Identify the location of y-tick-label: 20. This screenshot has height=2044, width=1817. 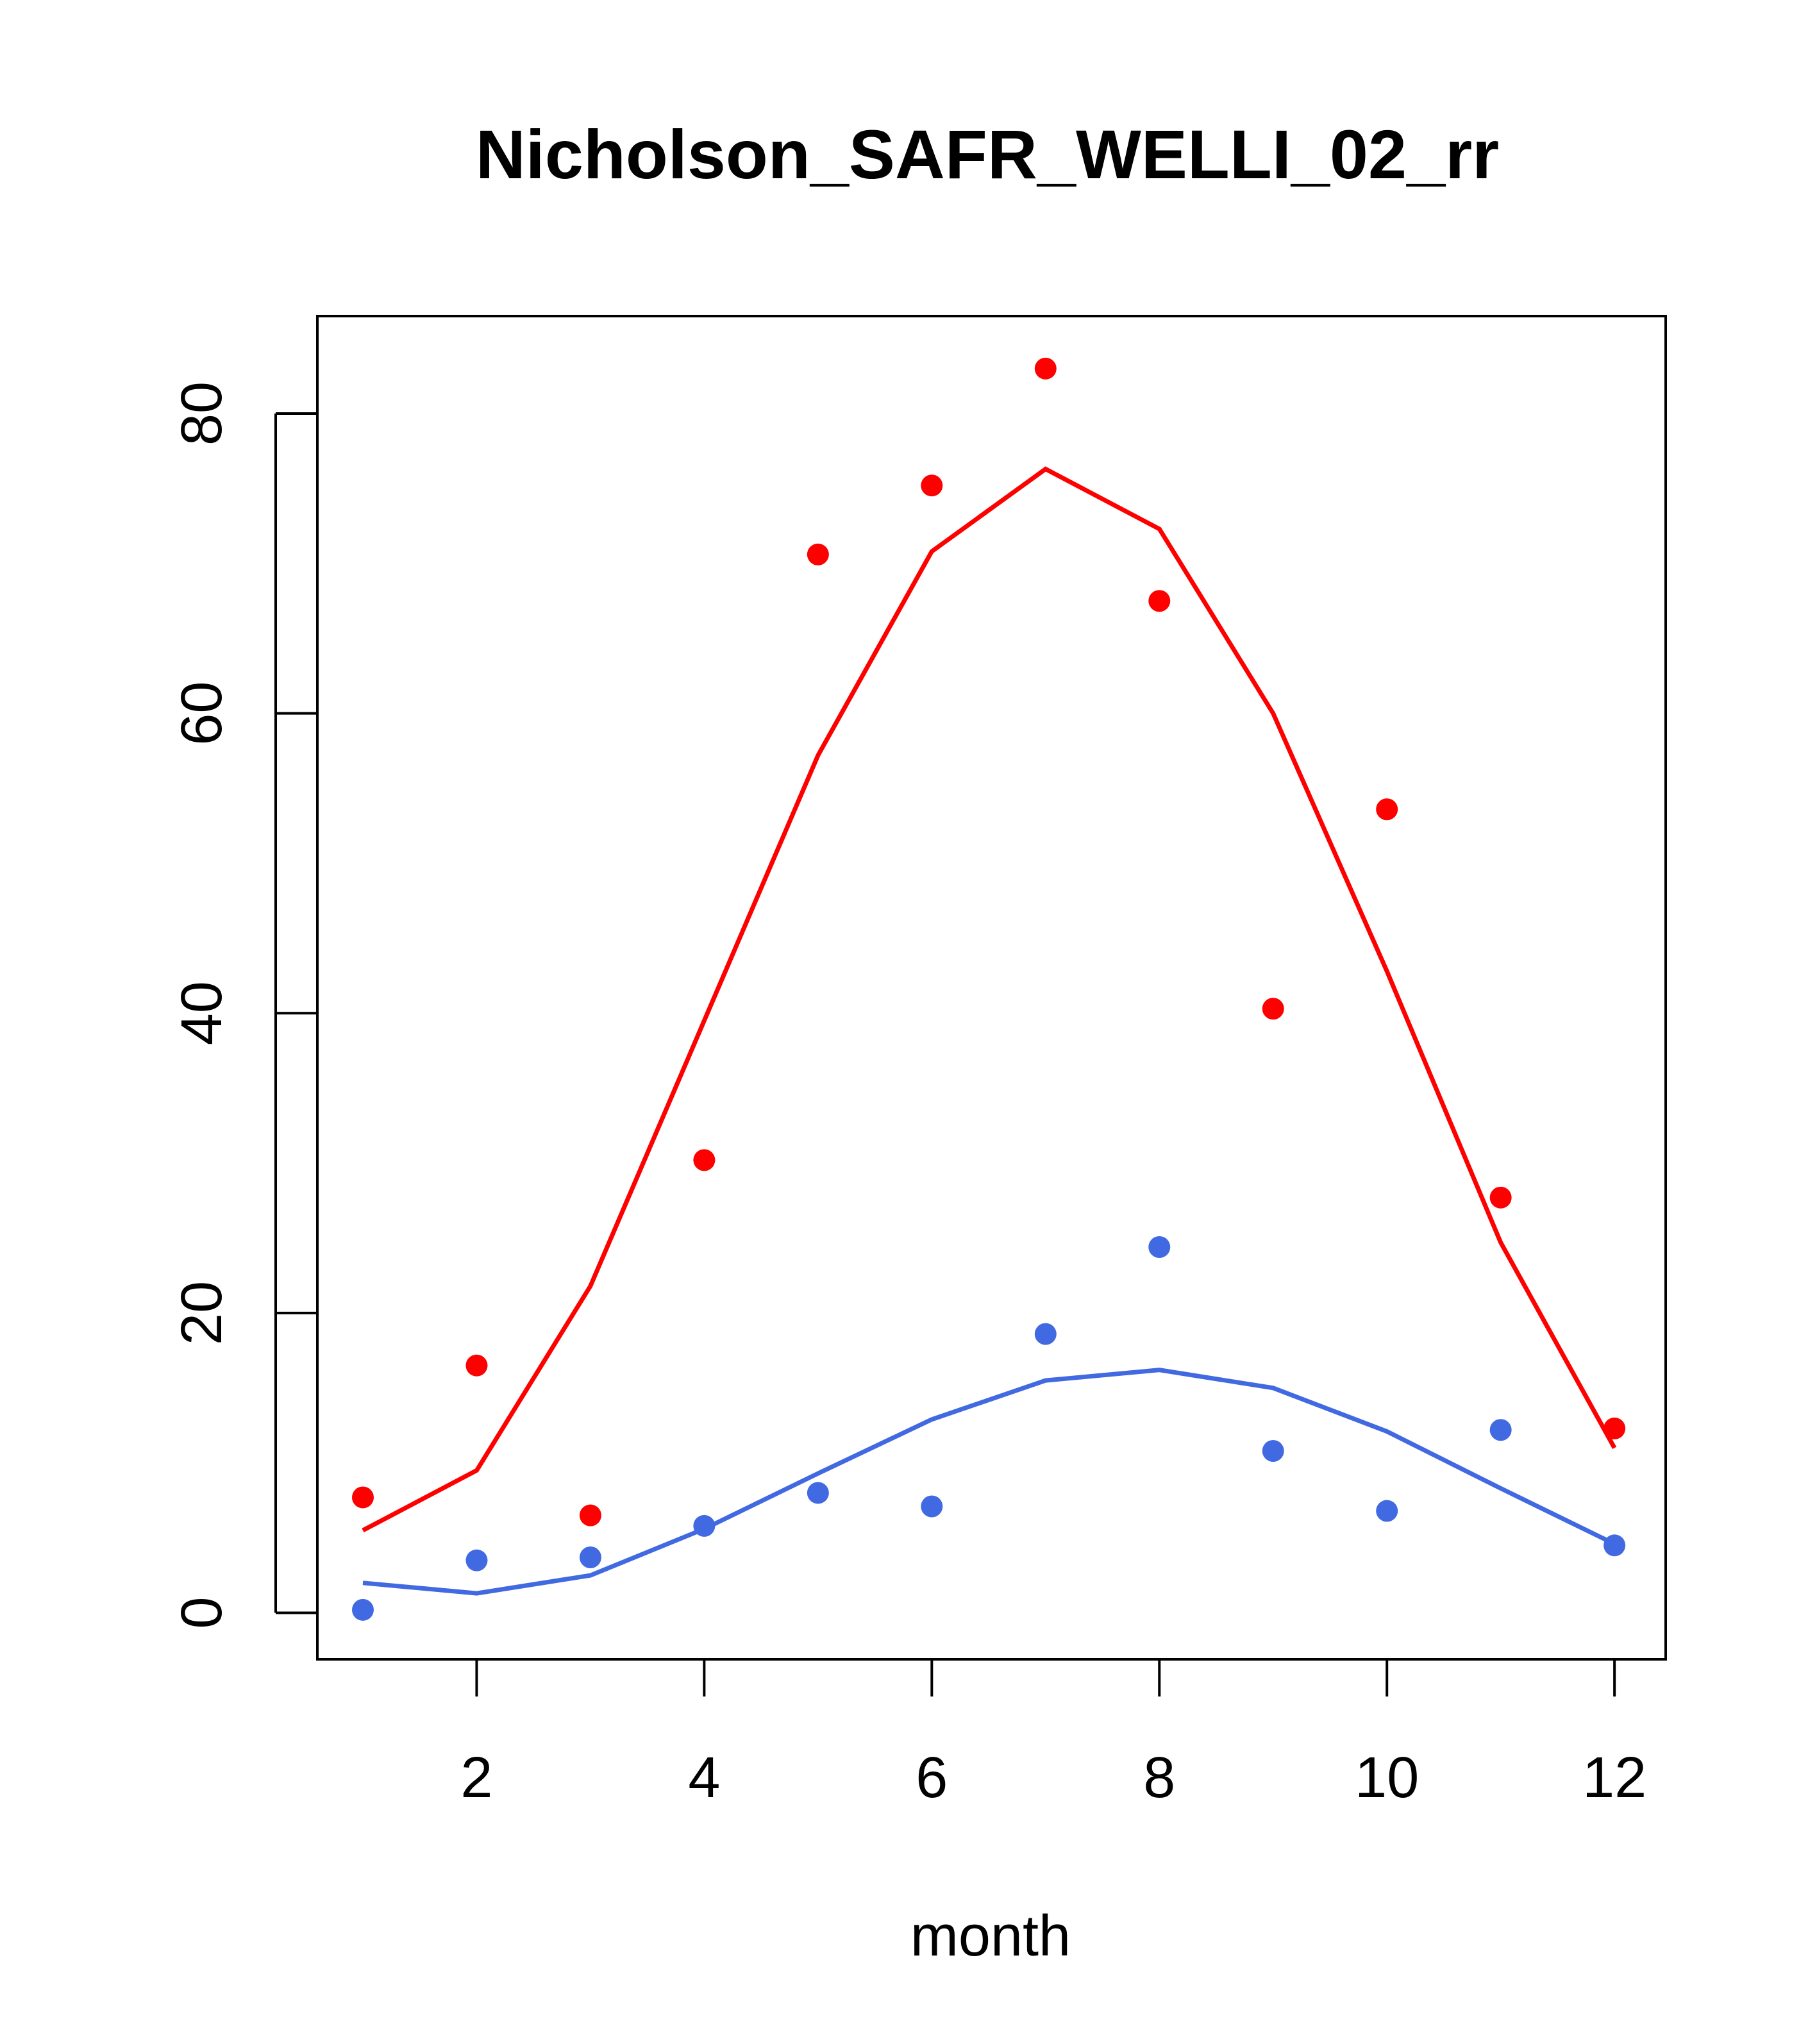
(202, 1313).